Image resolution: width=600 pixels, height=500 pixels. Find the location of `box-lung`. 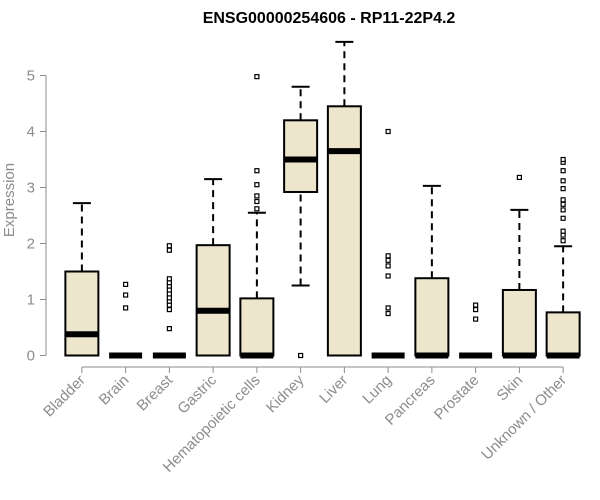

box-lung is located at coordinates (388, 243).